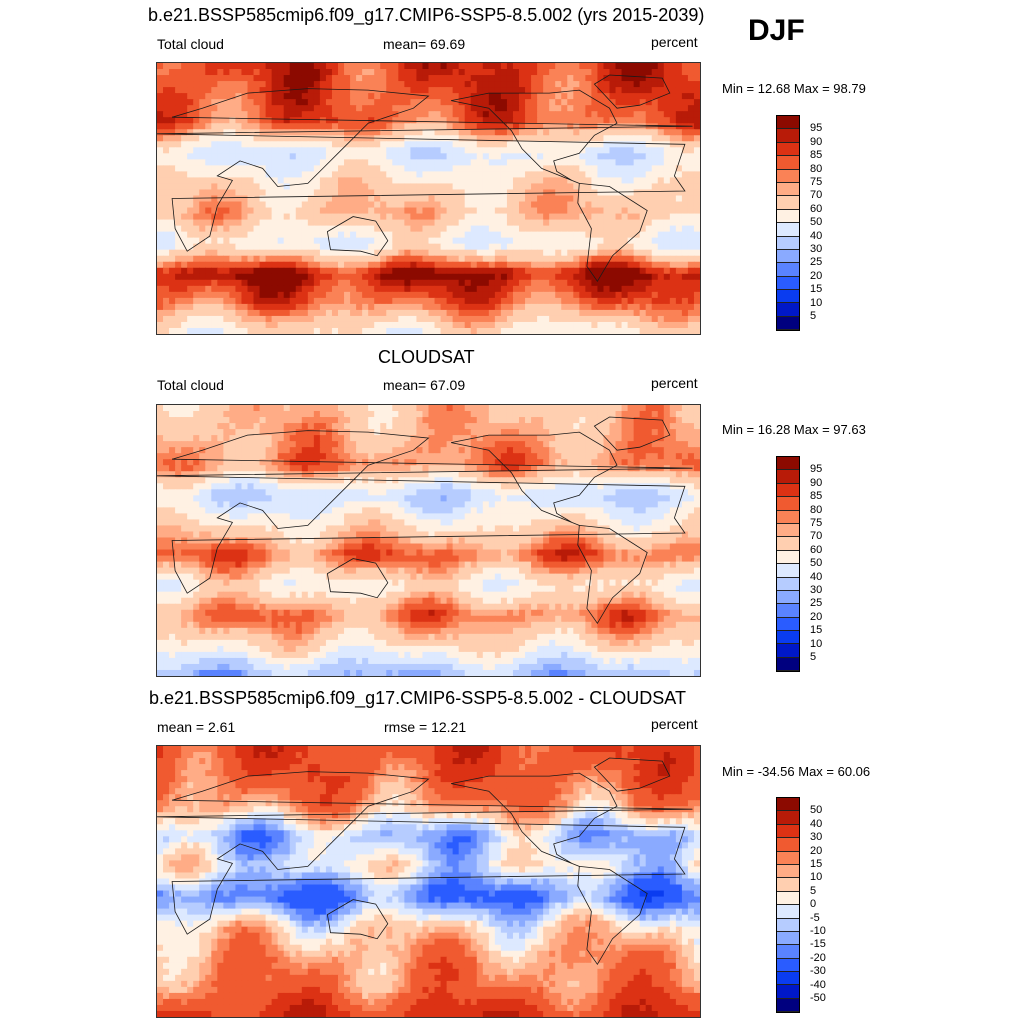  I want to click on panel3-map, so click(428, 881).